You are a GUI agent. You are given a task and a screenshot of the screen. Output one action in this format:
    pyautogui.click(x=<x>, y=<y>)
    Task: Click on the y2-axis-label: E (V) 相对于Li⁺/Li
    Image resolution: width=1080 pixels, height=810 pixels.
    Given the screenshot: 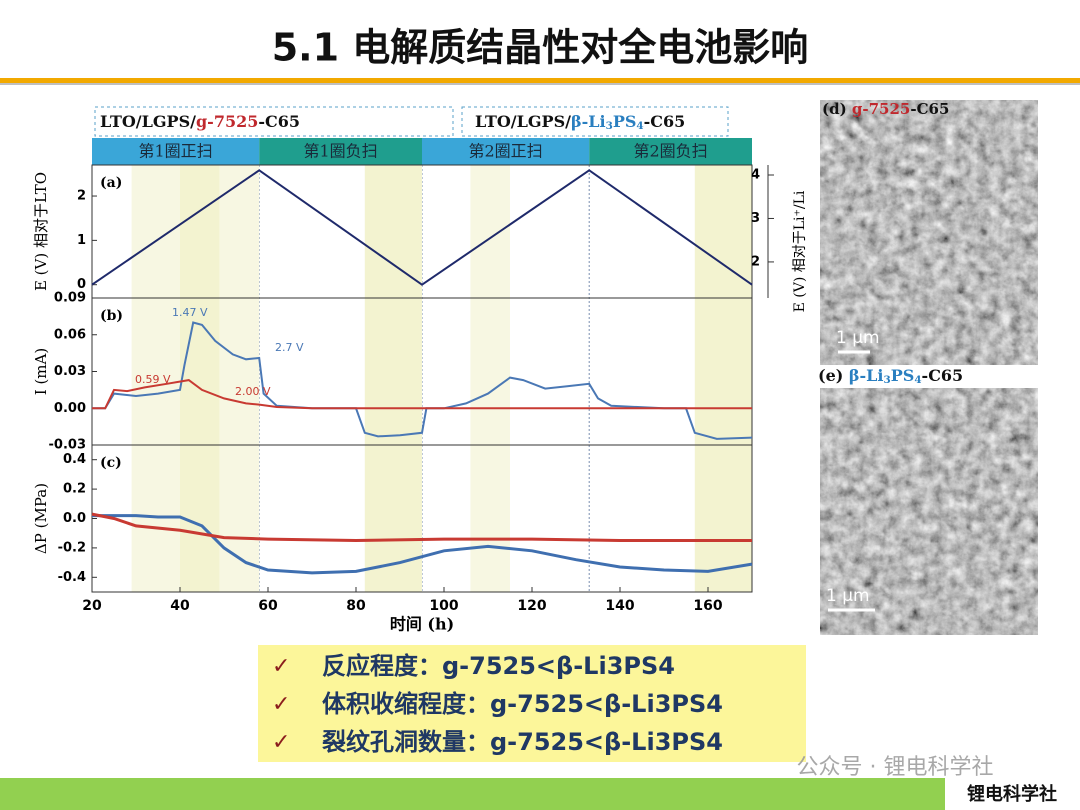 What is the action you would take?
    pyautogui.click(x=800, y=251)
    